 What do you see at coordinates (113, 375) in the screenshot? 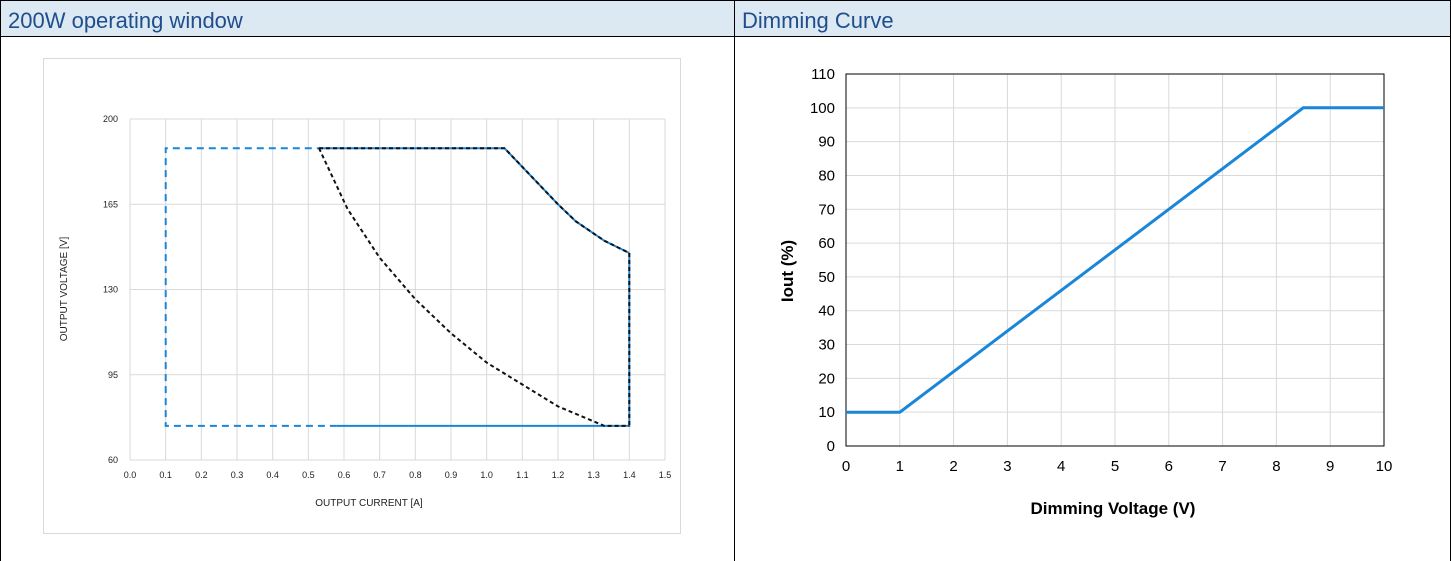
I see `y-tick-label: 95` at bounding box center [113, 375].